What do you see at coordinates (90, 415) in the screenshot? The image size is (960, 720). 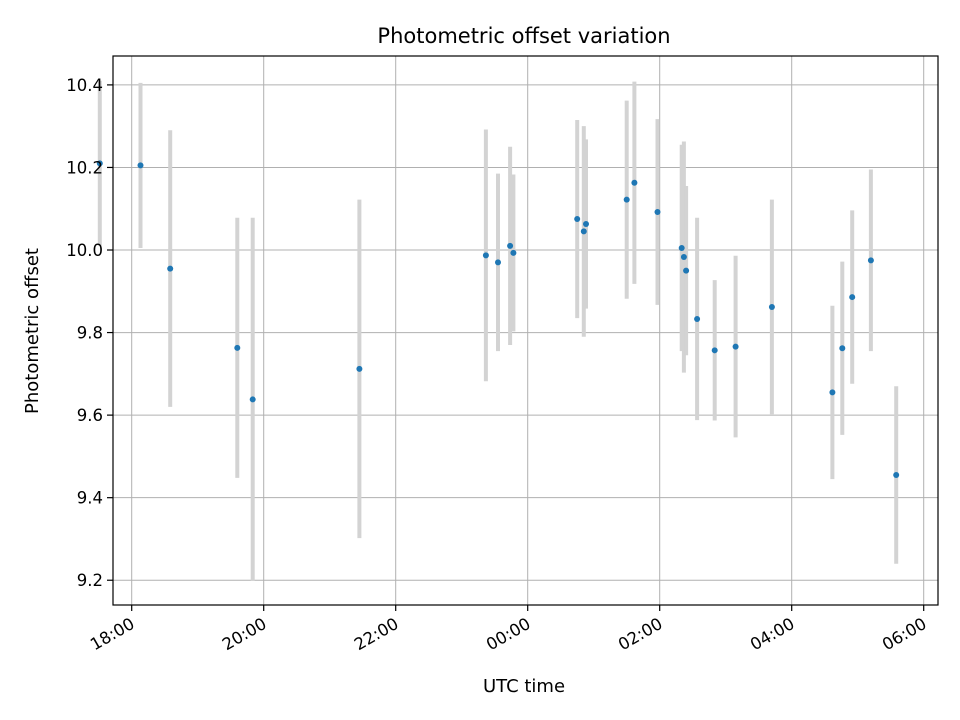 I see `y-tick-label: 9.6` at bounding box center [90, 415].